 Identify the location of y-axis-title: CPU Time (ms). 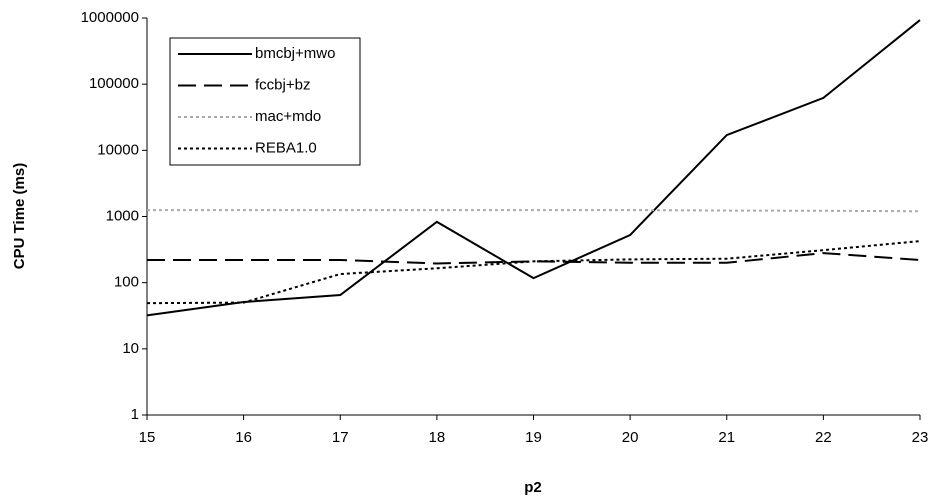
(19, 216).